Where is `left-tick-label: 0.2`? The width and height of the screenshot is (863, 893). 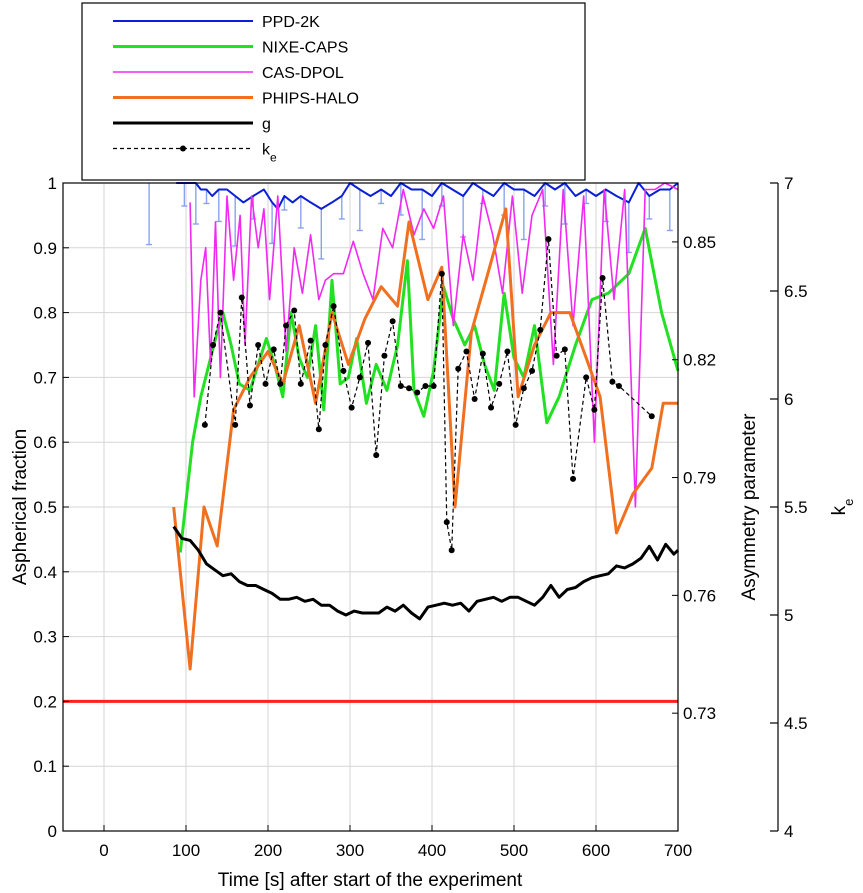 left-tick-label: 0.2 is located at coordinates (45, 701).